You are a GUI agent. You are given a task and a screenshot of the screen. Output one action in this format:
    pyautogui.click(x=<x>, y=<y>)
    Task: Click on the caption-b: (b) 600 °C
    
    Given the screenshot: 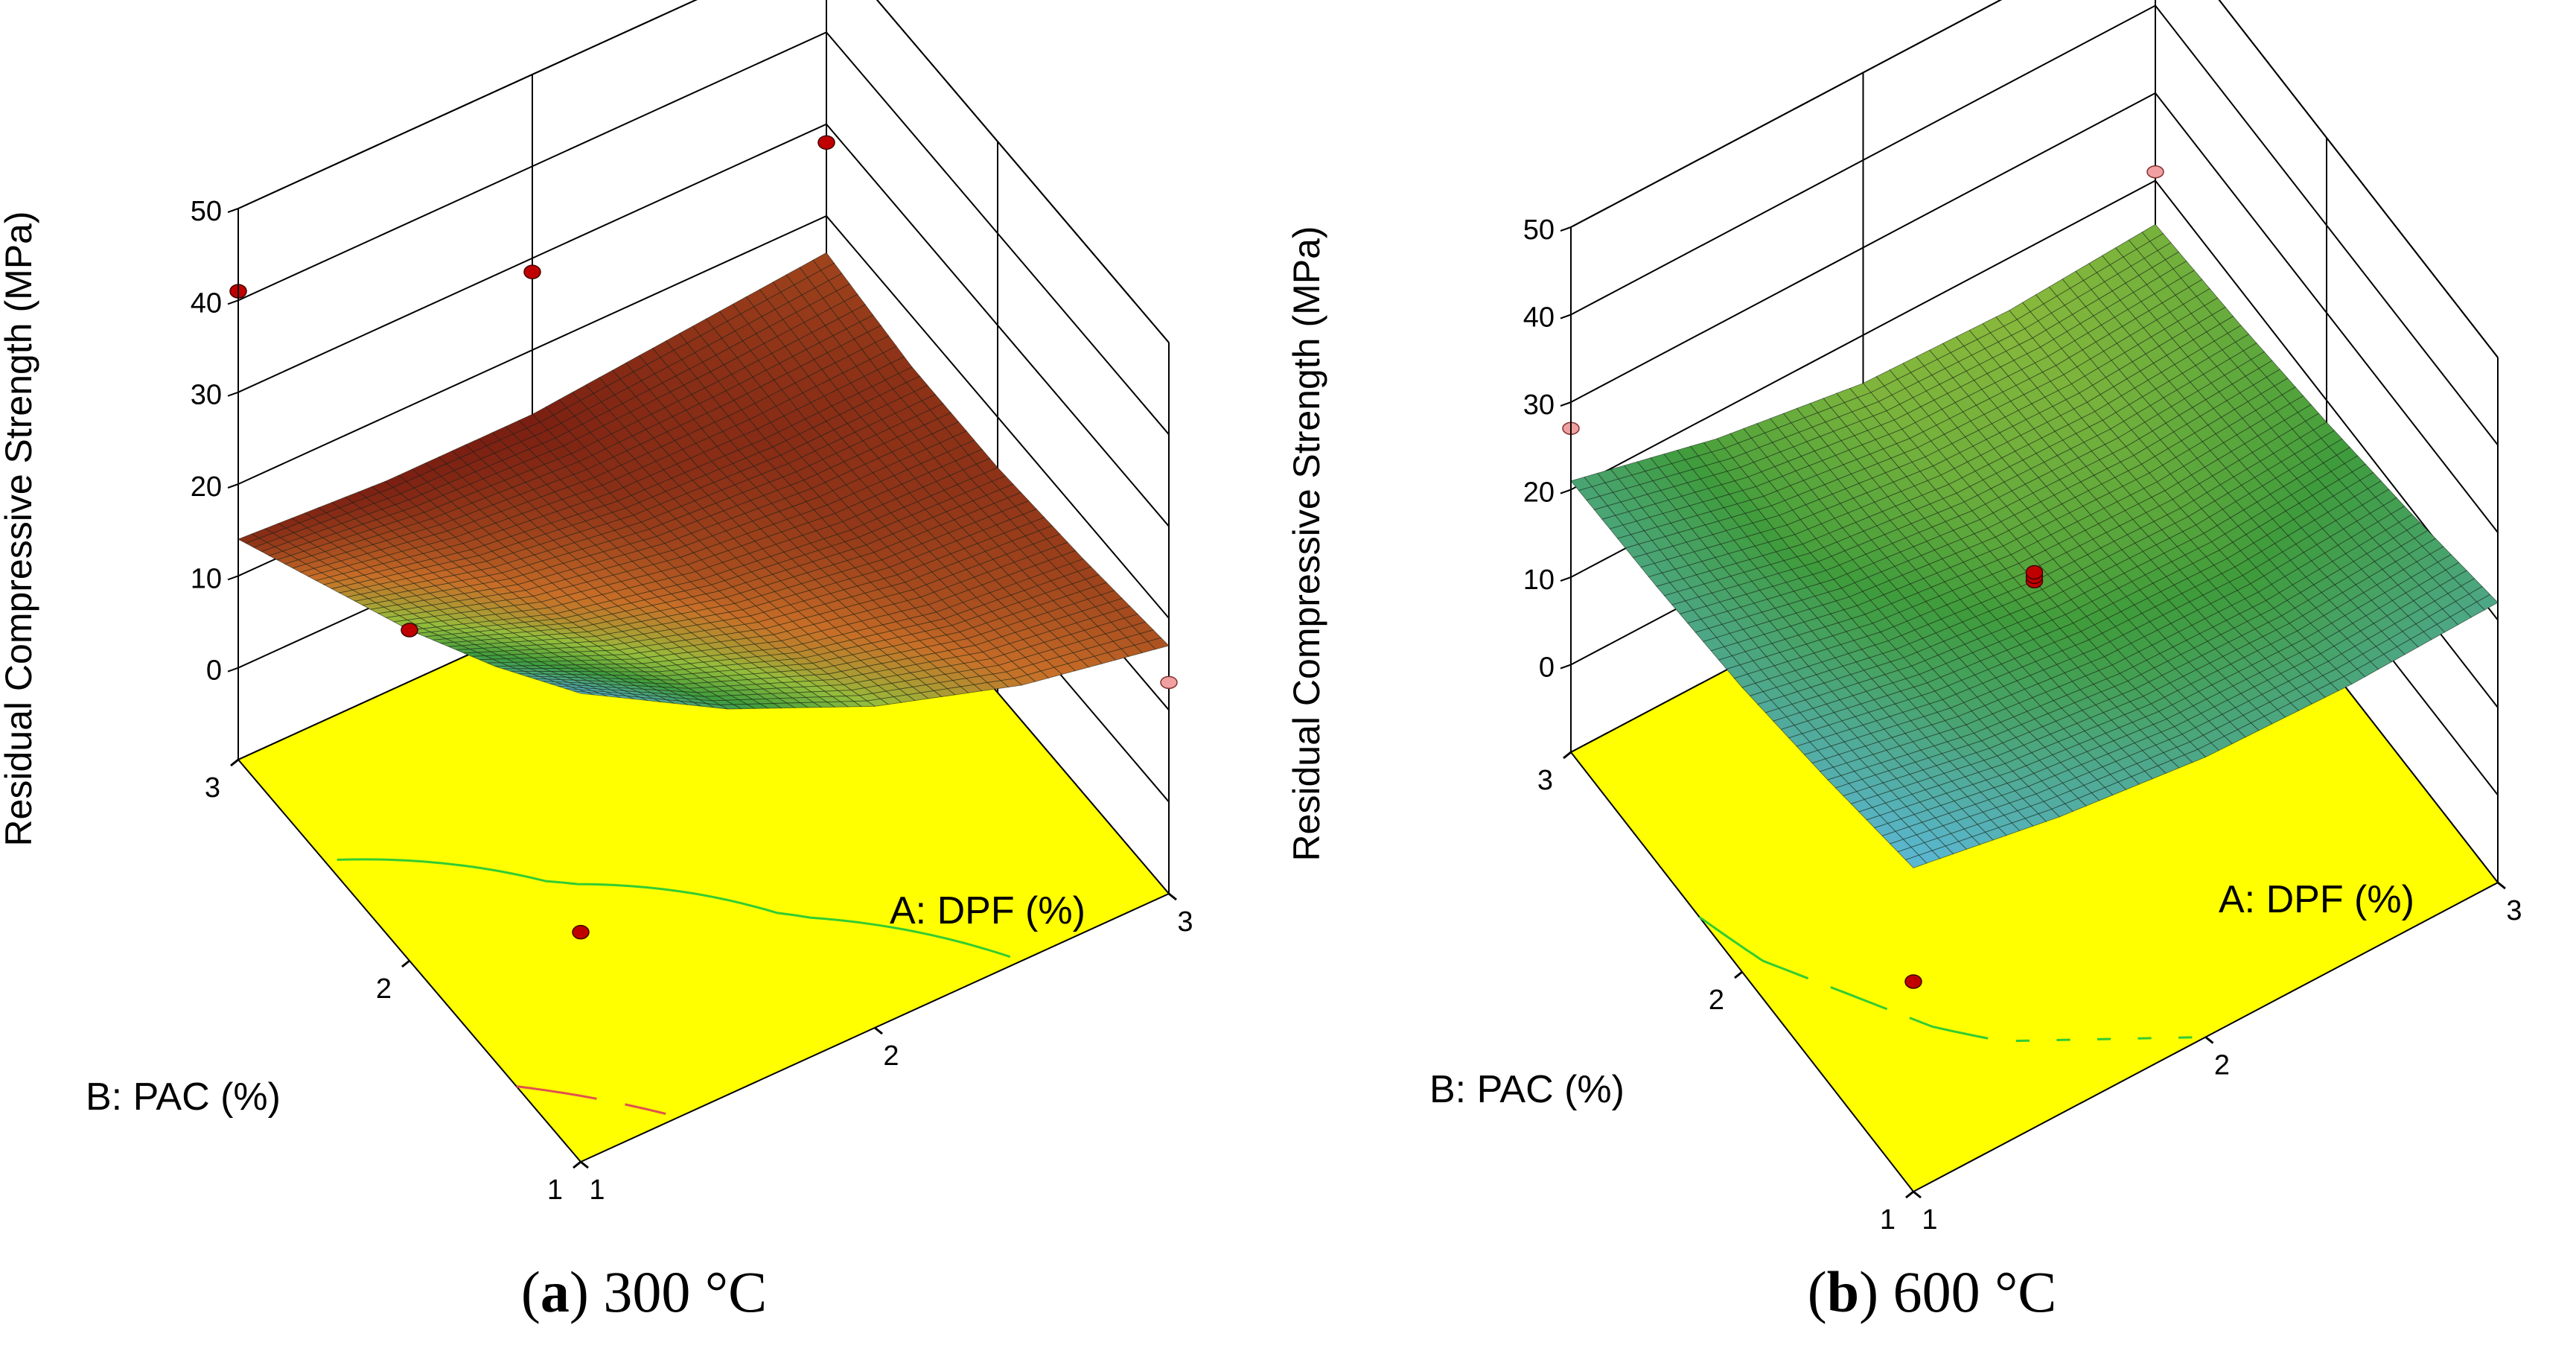 What is the action you would take?
    pyautogui.click(x=1932, y=1291)
    